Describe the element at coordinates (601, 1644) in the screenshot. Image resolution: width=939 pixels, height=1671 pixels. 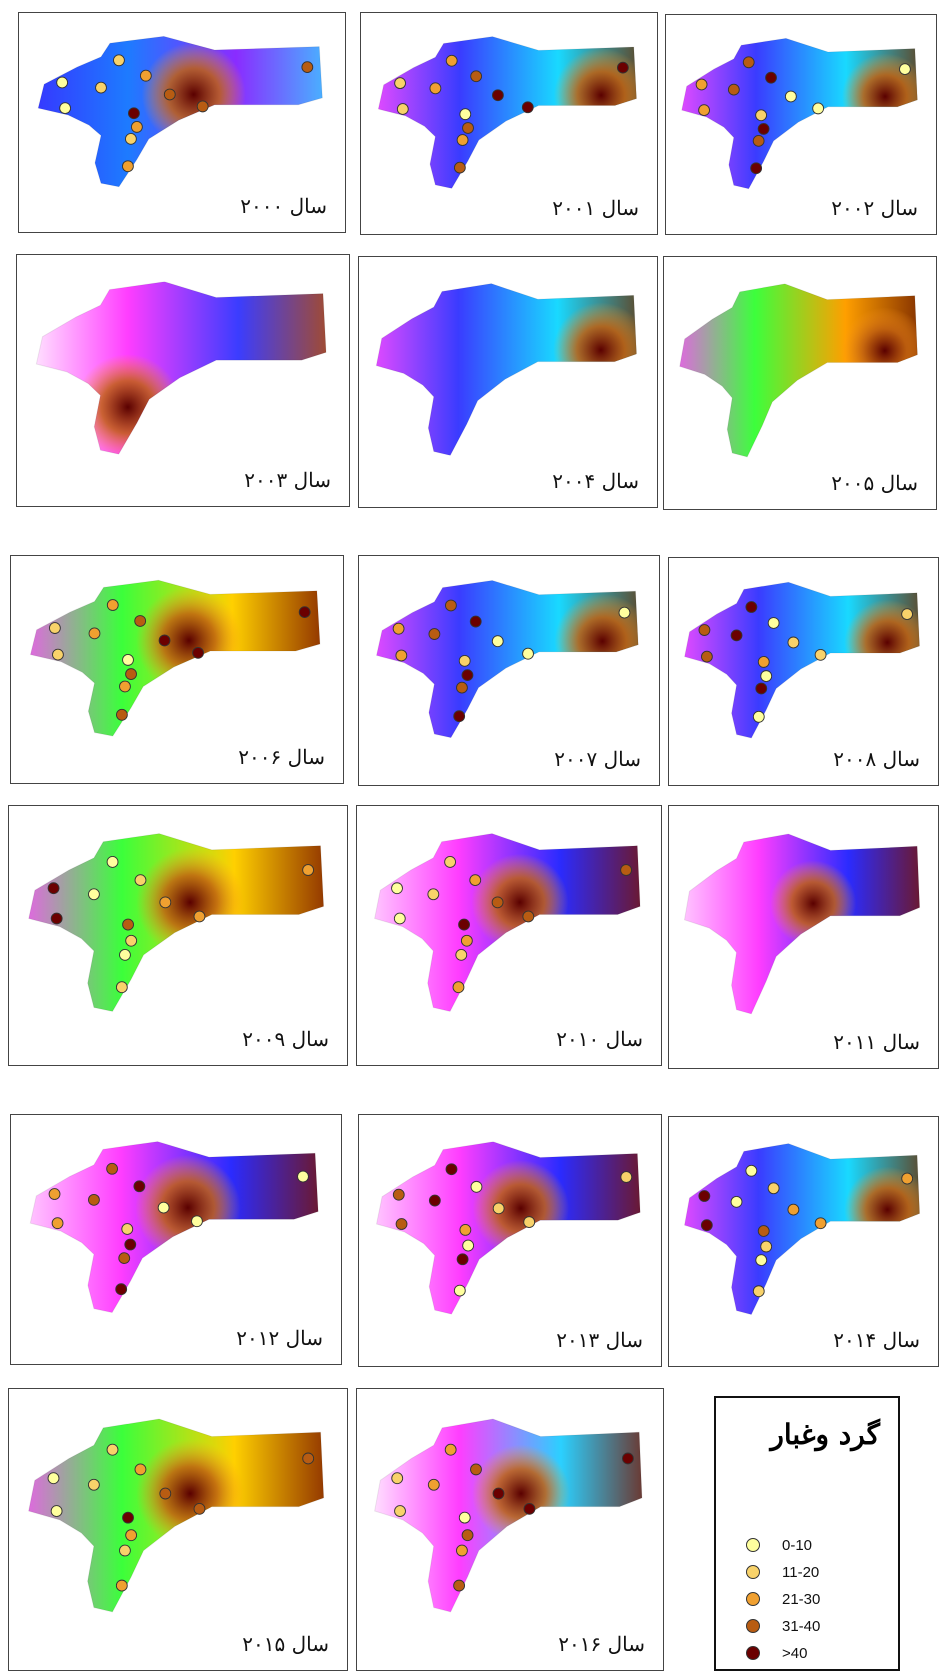
I see `year-label: سال ۲۰۱۶` at that location.